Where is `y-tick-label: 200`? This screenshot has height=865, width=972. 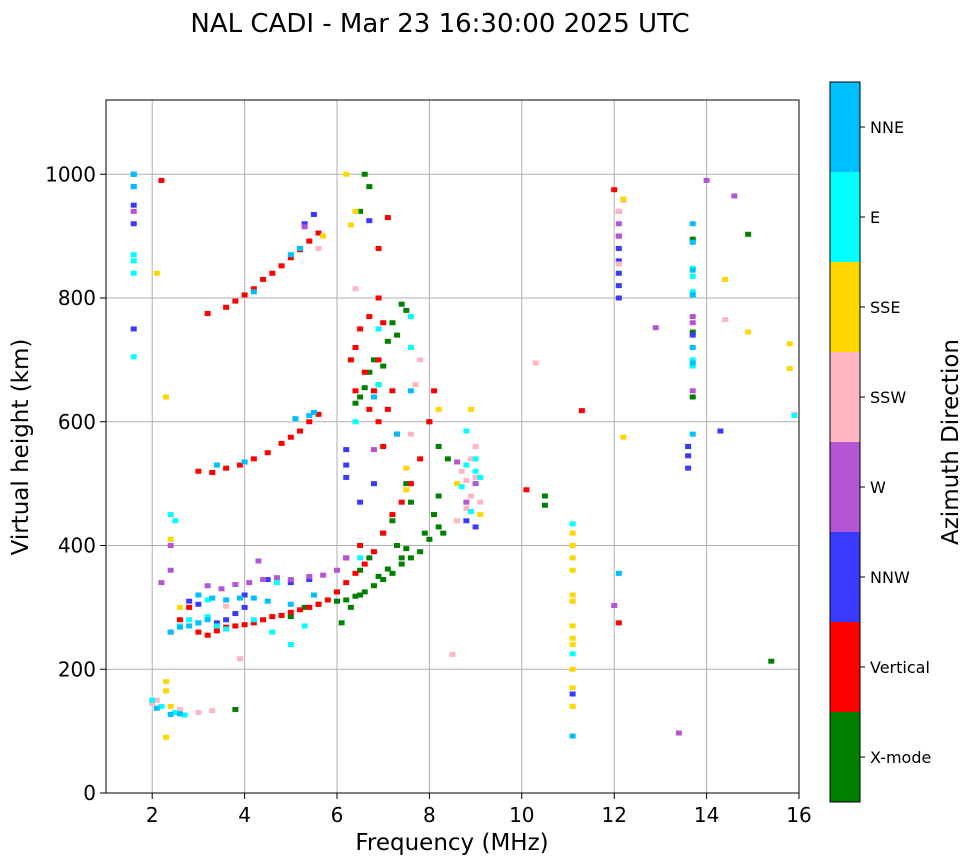 y-tick-label: 200 is located at coordinates (77, 669).